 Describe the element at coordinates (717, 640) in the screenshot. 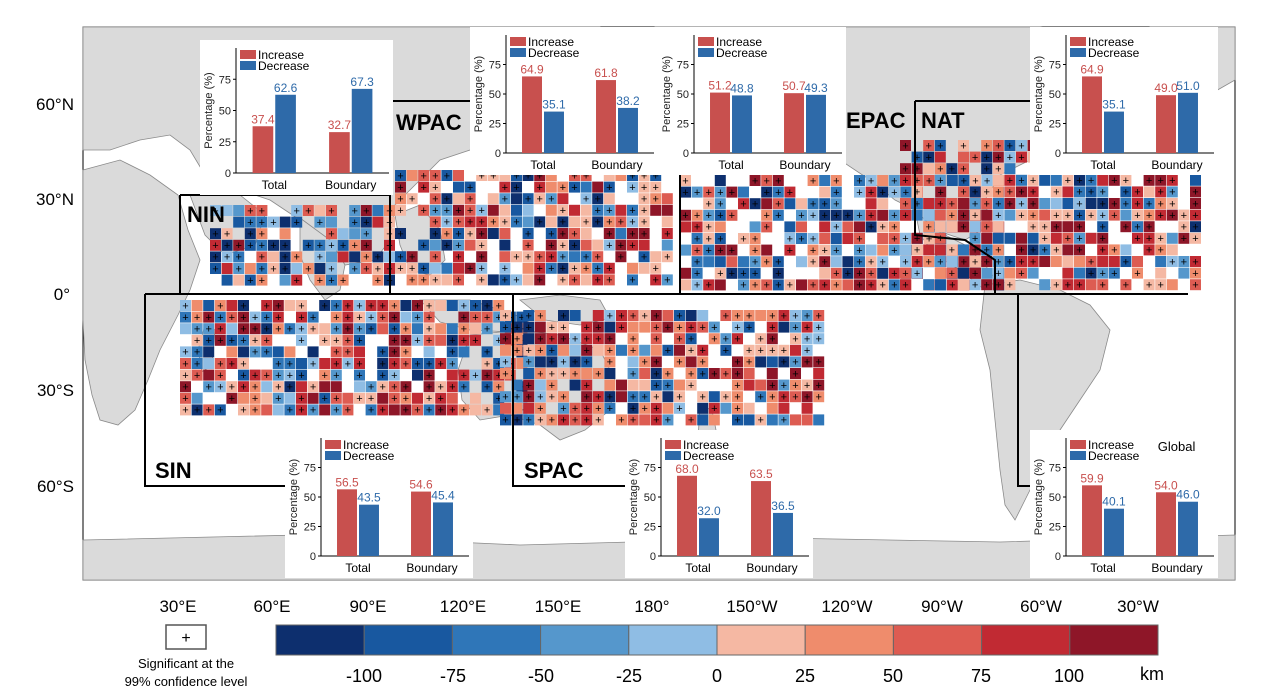

I see `colorbar` at that location.